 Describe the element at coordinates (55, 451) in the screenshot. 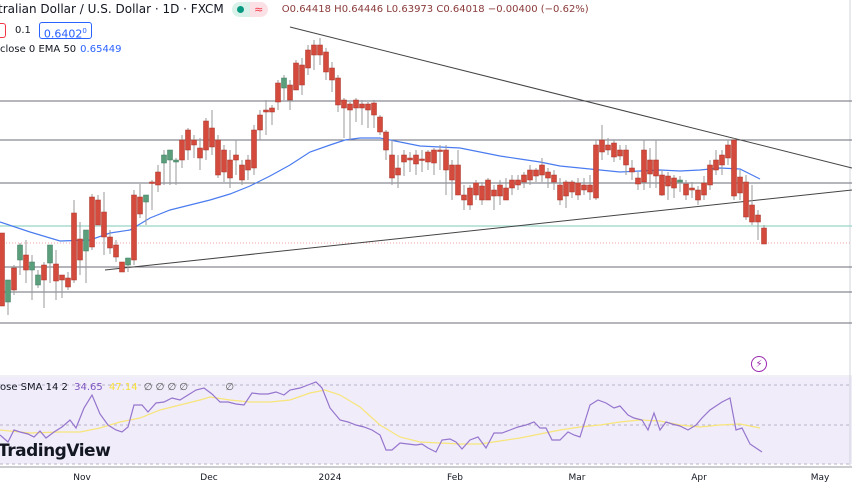

I see `tradingview-logo: TradingView` at that location.